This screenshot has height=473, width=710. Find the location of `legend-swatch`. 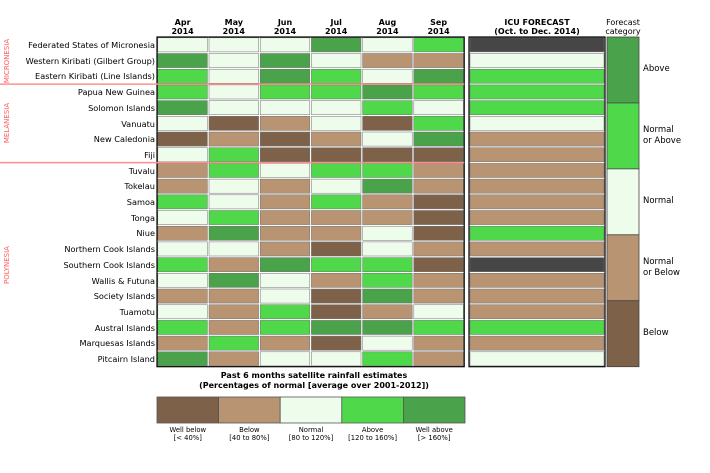

legend-swatch is located at coordinates (187, 410).